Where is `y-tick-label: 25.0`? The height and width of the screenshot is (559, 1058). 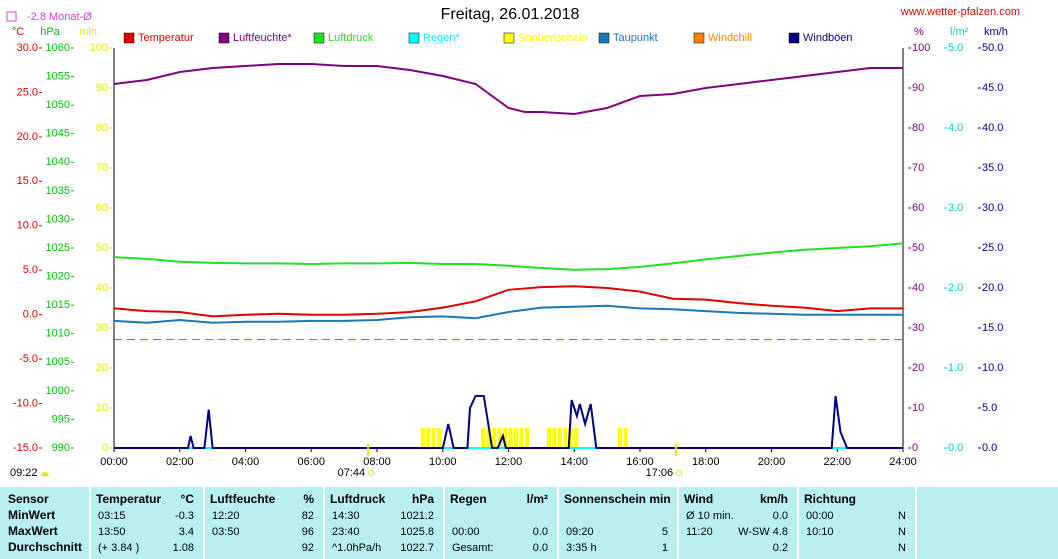
y-tick-label: 25.0 is located at coordinates (992, 248).